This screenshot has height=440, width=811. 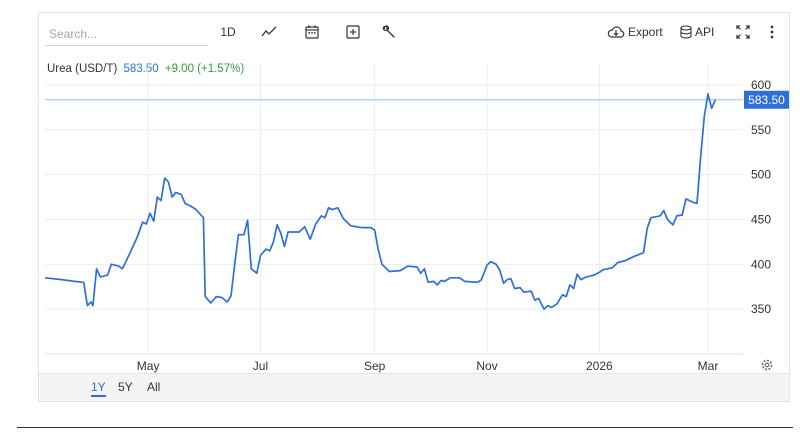 What do you see at coordinates (414, 387) in the screenshot?
I see `range-selector: 1Y 5Y All` at bounding box center [414, 387].